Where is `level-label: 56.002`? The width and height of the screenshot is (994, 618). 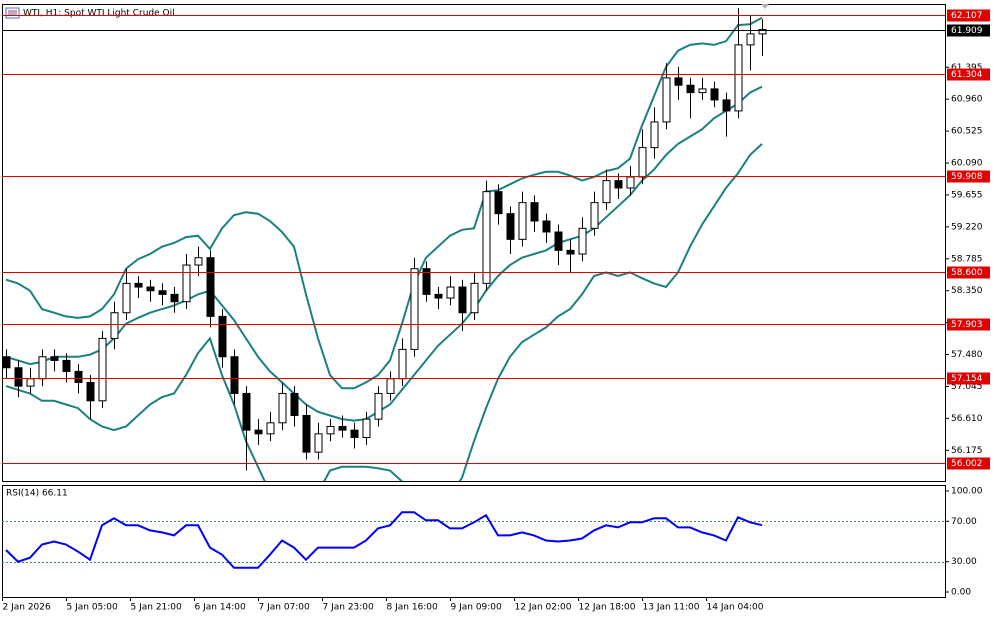
level-label: 56.002 is located at coordinates (967, 464).